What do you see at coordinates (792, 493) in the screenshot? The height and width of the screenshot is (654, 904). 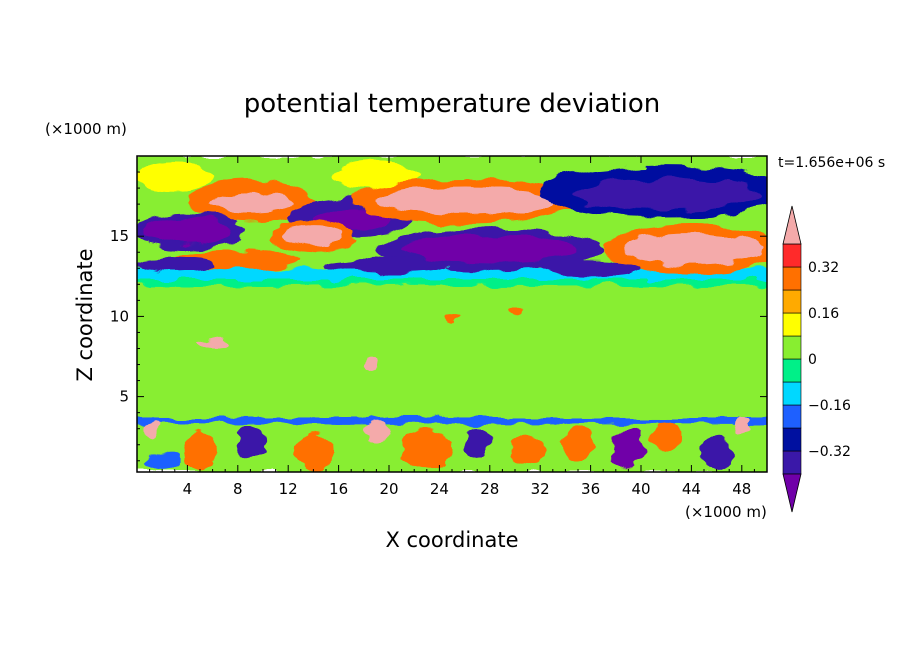 I see `colorbar-lower-extension` at bounding box center [792, 493].